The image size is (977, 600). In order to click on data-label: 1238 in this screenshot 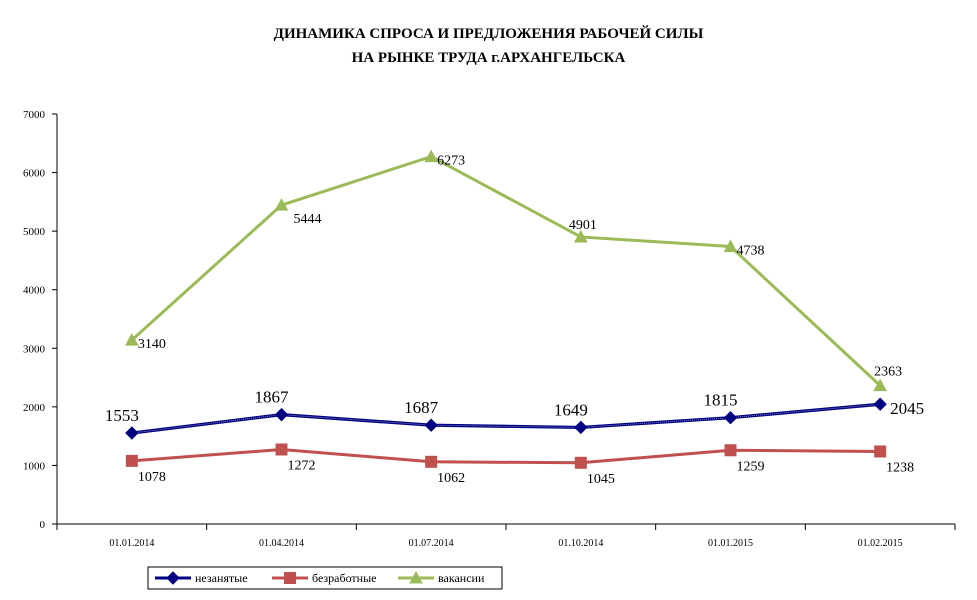, I will do `click(900, 467)`.